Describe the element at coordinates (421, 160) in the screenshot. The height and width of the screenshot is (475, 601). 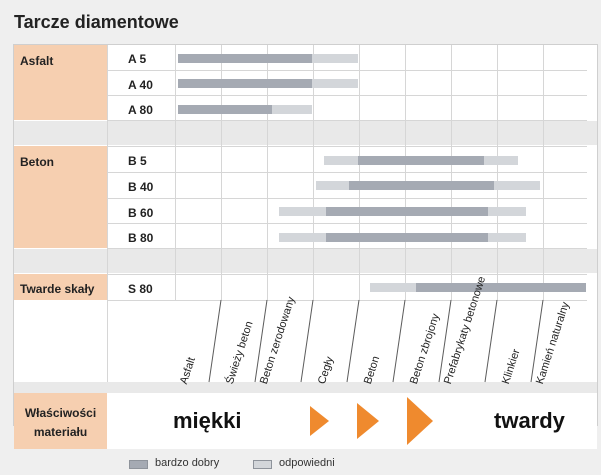
I see `bar-b5-very-good` at that location.